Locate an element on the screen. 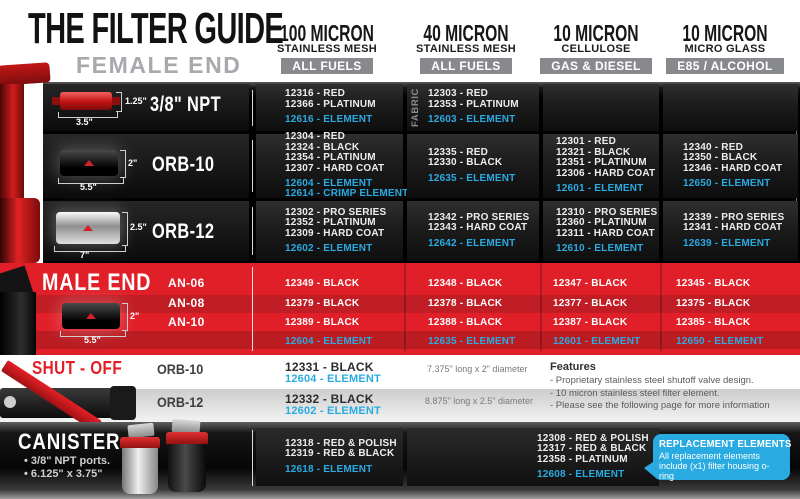 Image resolution: width=800 pixels, height=499 pixels. shut-off-title: SHUT - OFF is located at coordinates (77, 368).